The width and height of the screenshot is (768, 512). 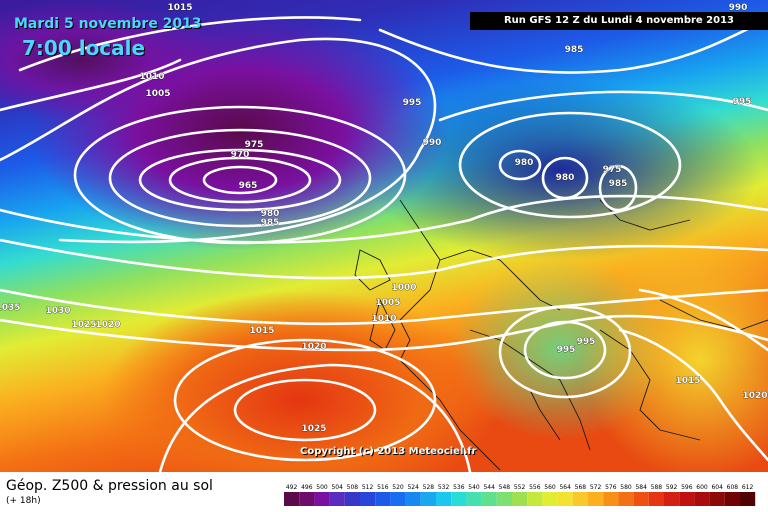 I want to click on scale-label: 596, so click(x=687, y=487).